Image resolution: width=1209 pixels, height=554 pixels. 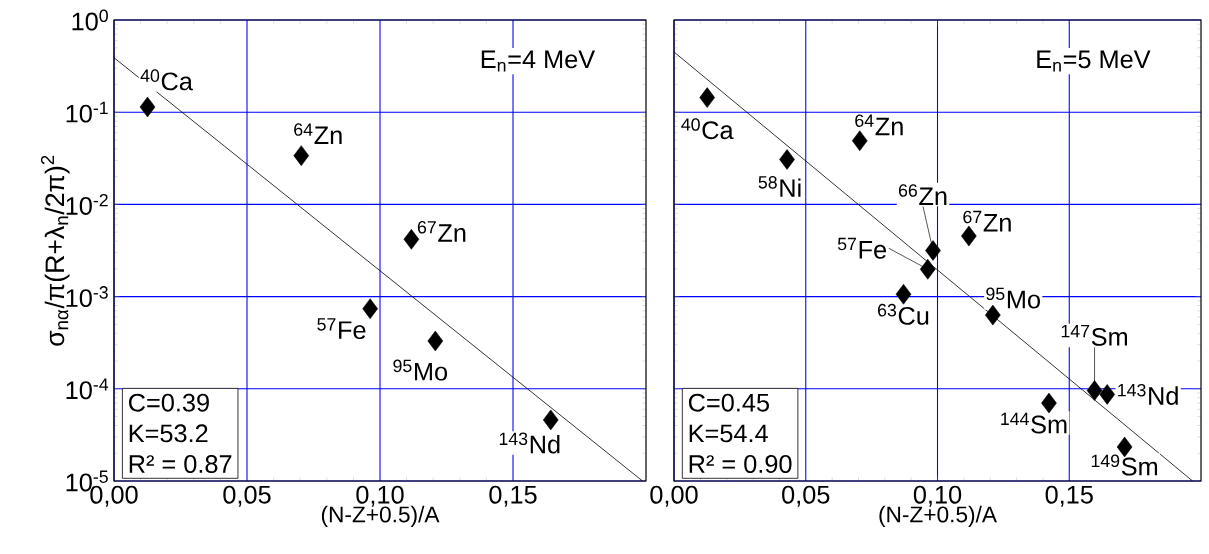 What do you see at coordinates (922, 194) in the screenshot?
I see `annotation: $^{66}$Zn` at bounding box center [922, 194].